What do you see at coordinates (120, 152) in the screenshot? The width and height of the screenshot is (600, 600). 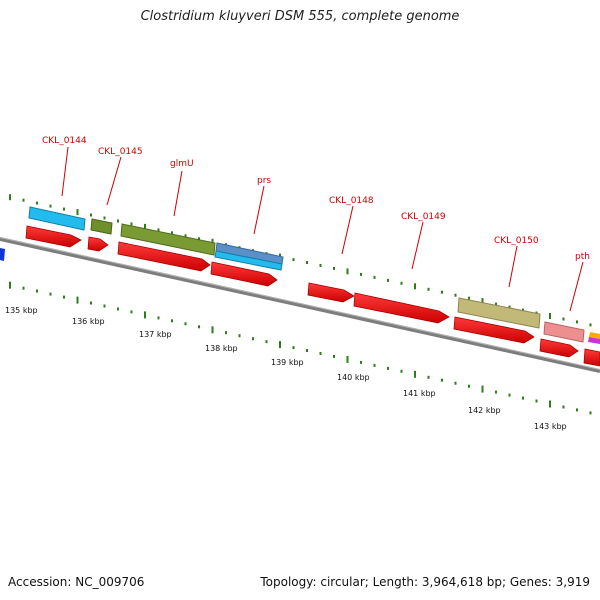 I see `gene-label: CKL_0145` at bounding box center [120, 152].